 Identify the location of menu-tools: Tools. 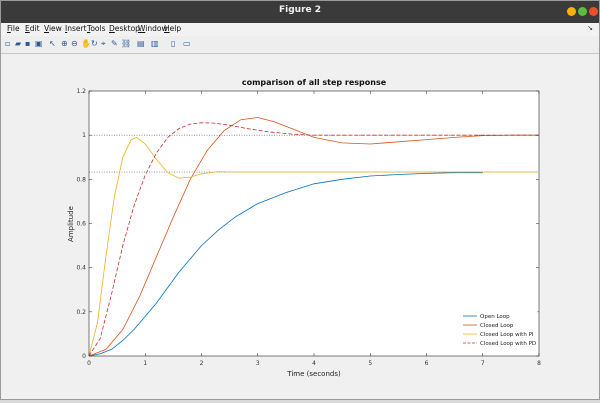
(96, 28).